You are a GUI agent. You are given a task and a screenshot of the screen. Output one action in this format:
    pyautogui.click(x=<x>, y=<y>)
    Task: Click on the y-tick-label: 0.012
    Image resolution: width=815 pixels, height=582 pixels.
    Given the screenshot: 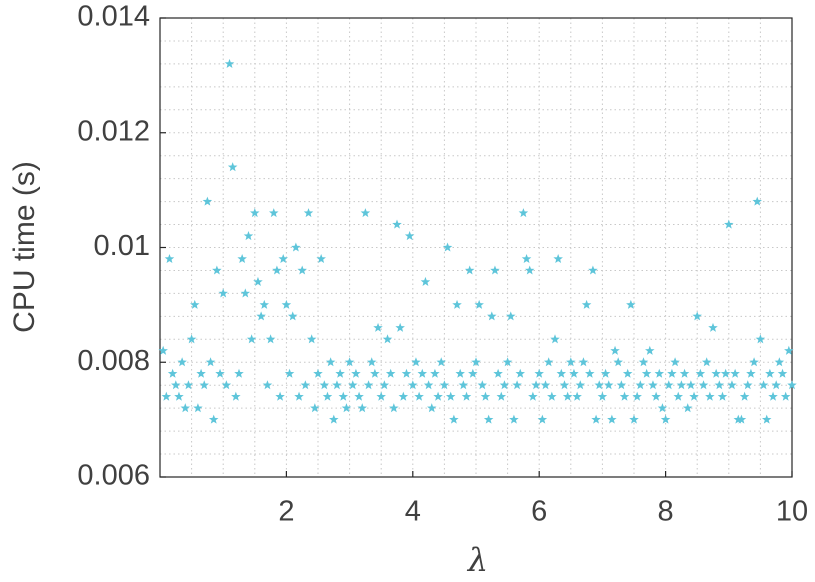 What is the action you would take?
    pyautogui.click(x=113, y=131)
    